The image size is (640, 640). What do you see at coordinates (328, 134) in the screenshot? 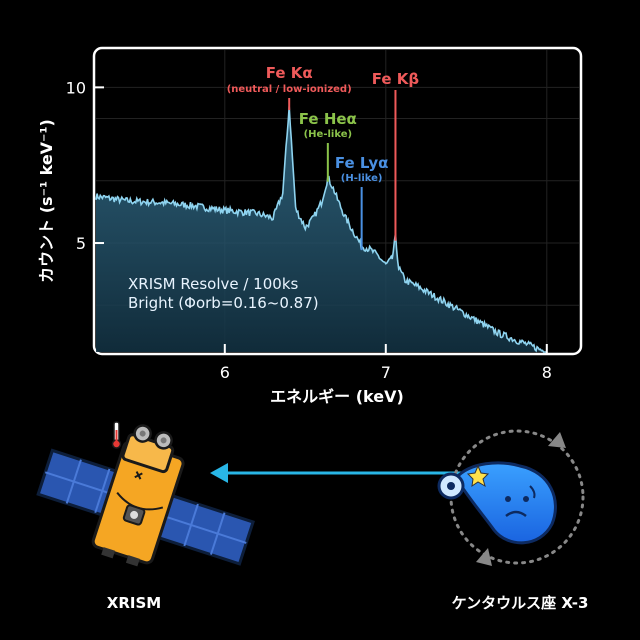
I see `line-sublabel-1: (He-like)` at bounding box center [328, 134].